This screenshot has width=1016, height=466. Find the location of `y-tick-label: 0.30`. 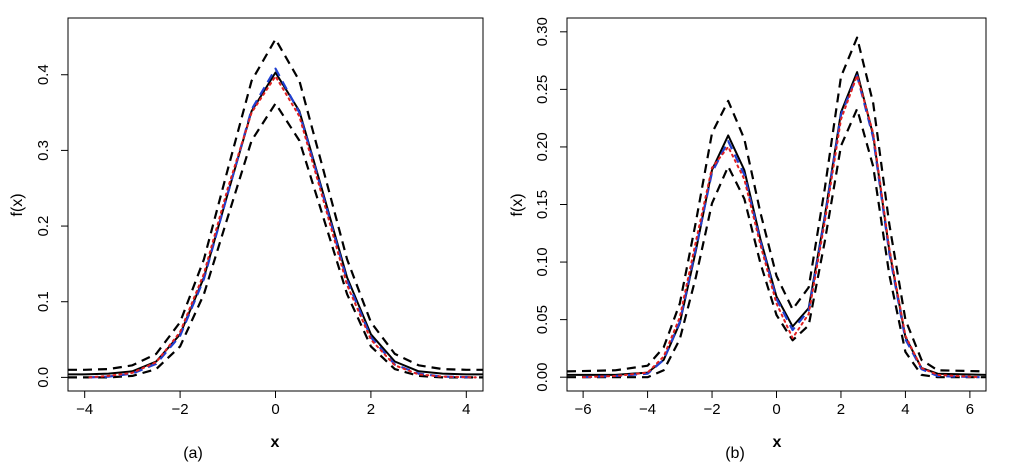

y-tick-label: 0.30 is located at coordinates (542, 31).